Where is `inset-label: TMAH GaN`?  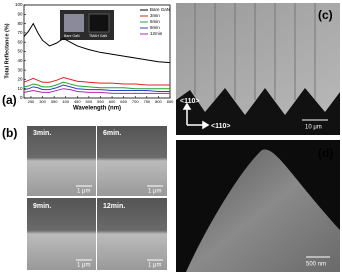 inset-label: TMAH GaN is located at coordinates (98, 36).